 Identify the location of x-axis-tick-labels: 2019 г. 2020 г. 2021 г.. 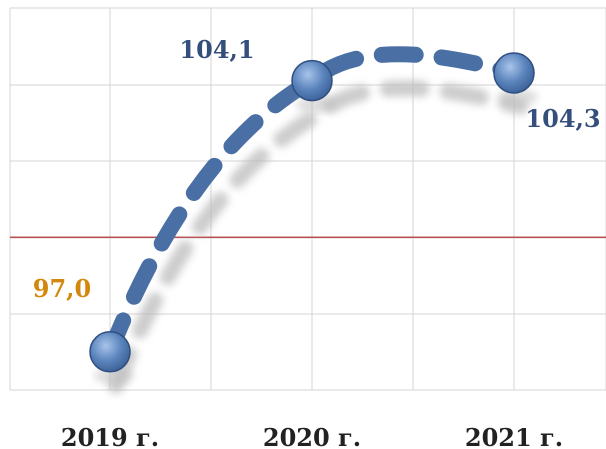
(312, 436).